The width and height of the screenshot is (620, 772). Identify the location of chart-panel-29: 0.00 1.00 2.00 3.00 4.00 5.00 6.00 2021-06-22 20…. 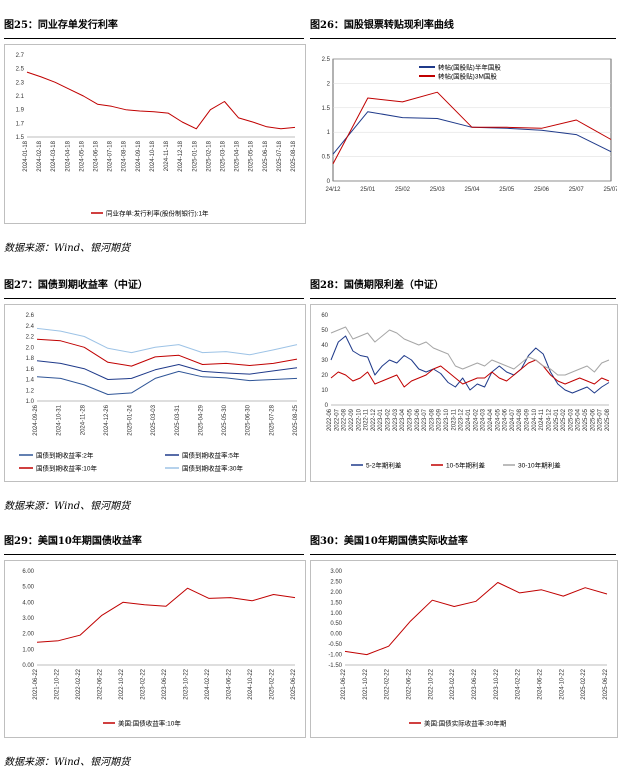
(155, 649).